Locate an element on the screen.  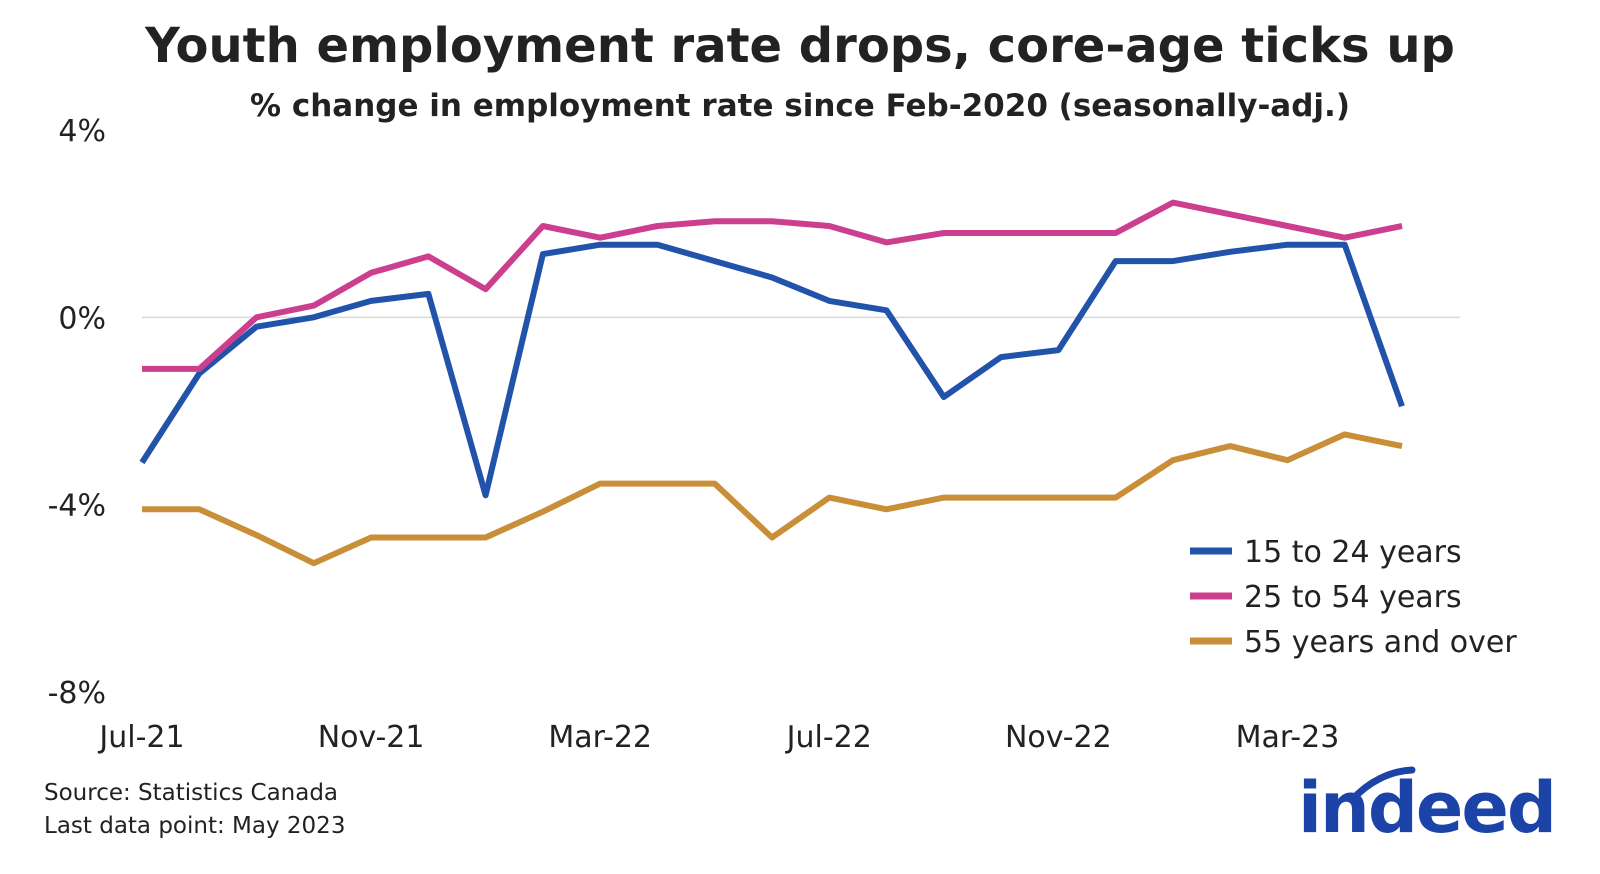
legend-label: 15 to 24 years is located at coordinates (1353, 552).